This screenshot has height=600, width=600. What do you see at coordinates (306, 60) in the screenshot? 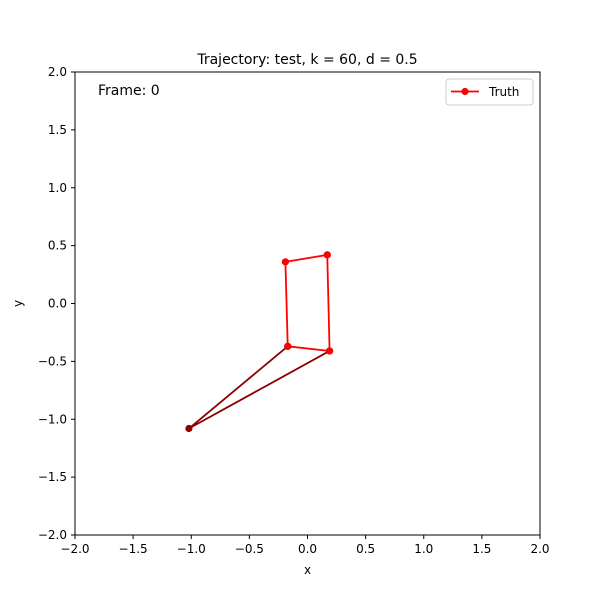
I see `chart-title: Trajectory: test, k = 60, d = 0.5` at bounding box center [306, 60].